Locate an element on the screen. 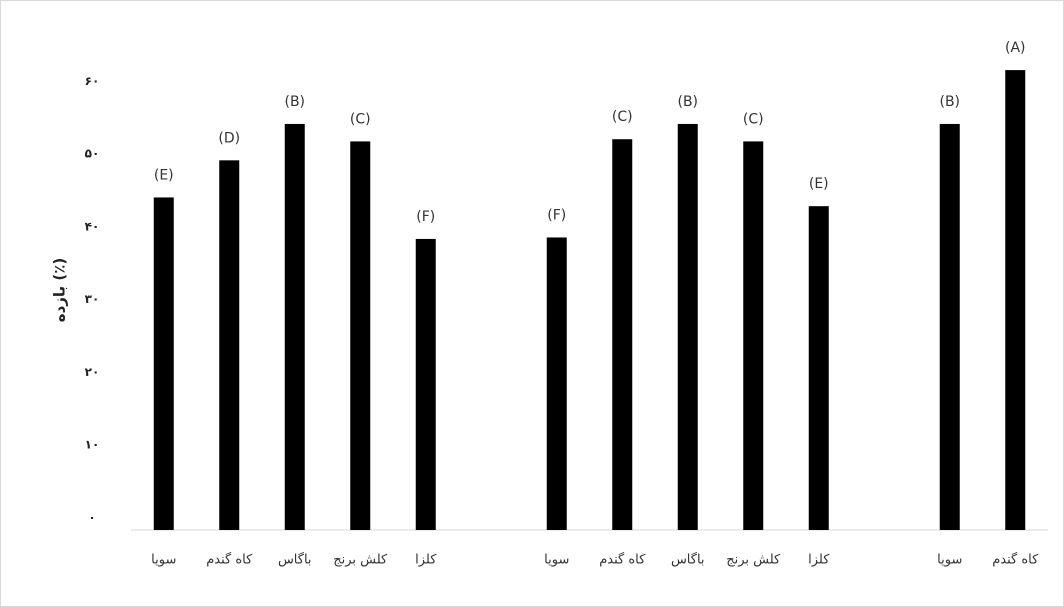 This screenshot has height=607, width=1064. y-tick-label: ۳۰ is located at coordinates (92, 299).